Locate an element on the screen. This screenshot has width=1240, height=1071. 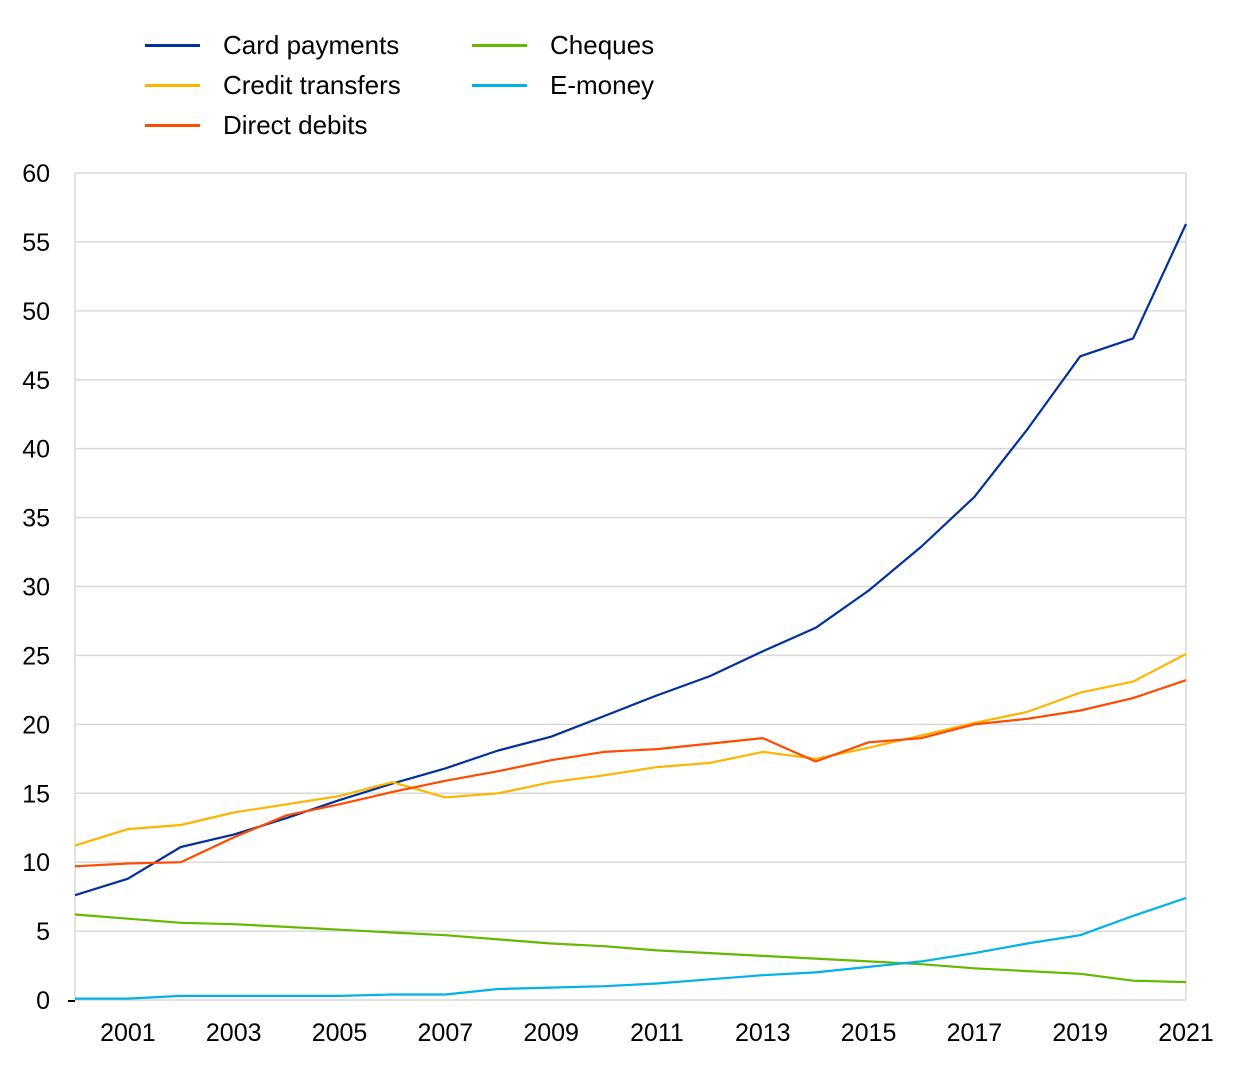
x-tick-label: 2015 is located at coordinates (869, 1033).